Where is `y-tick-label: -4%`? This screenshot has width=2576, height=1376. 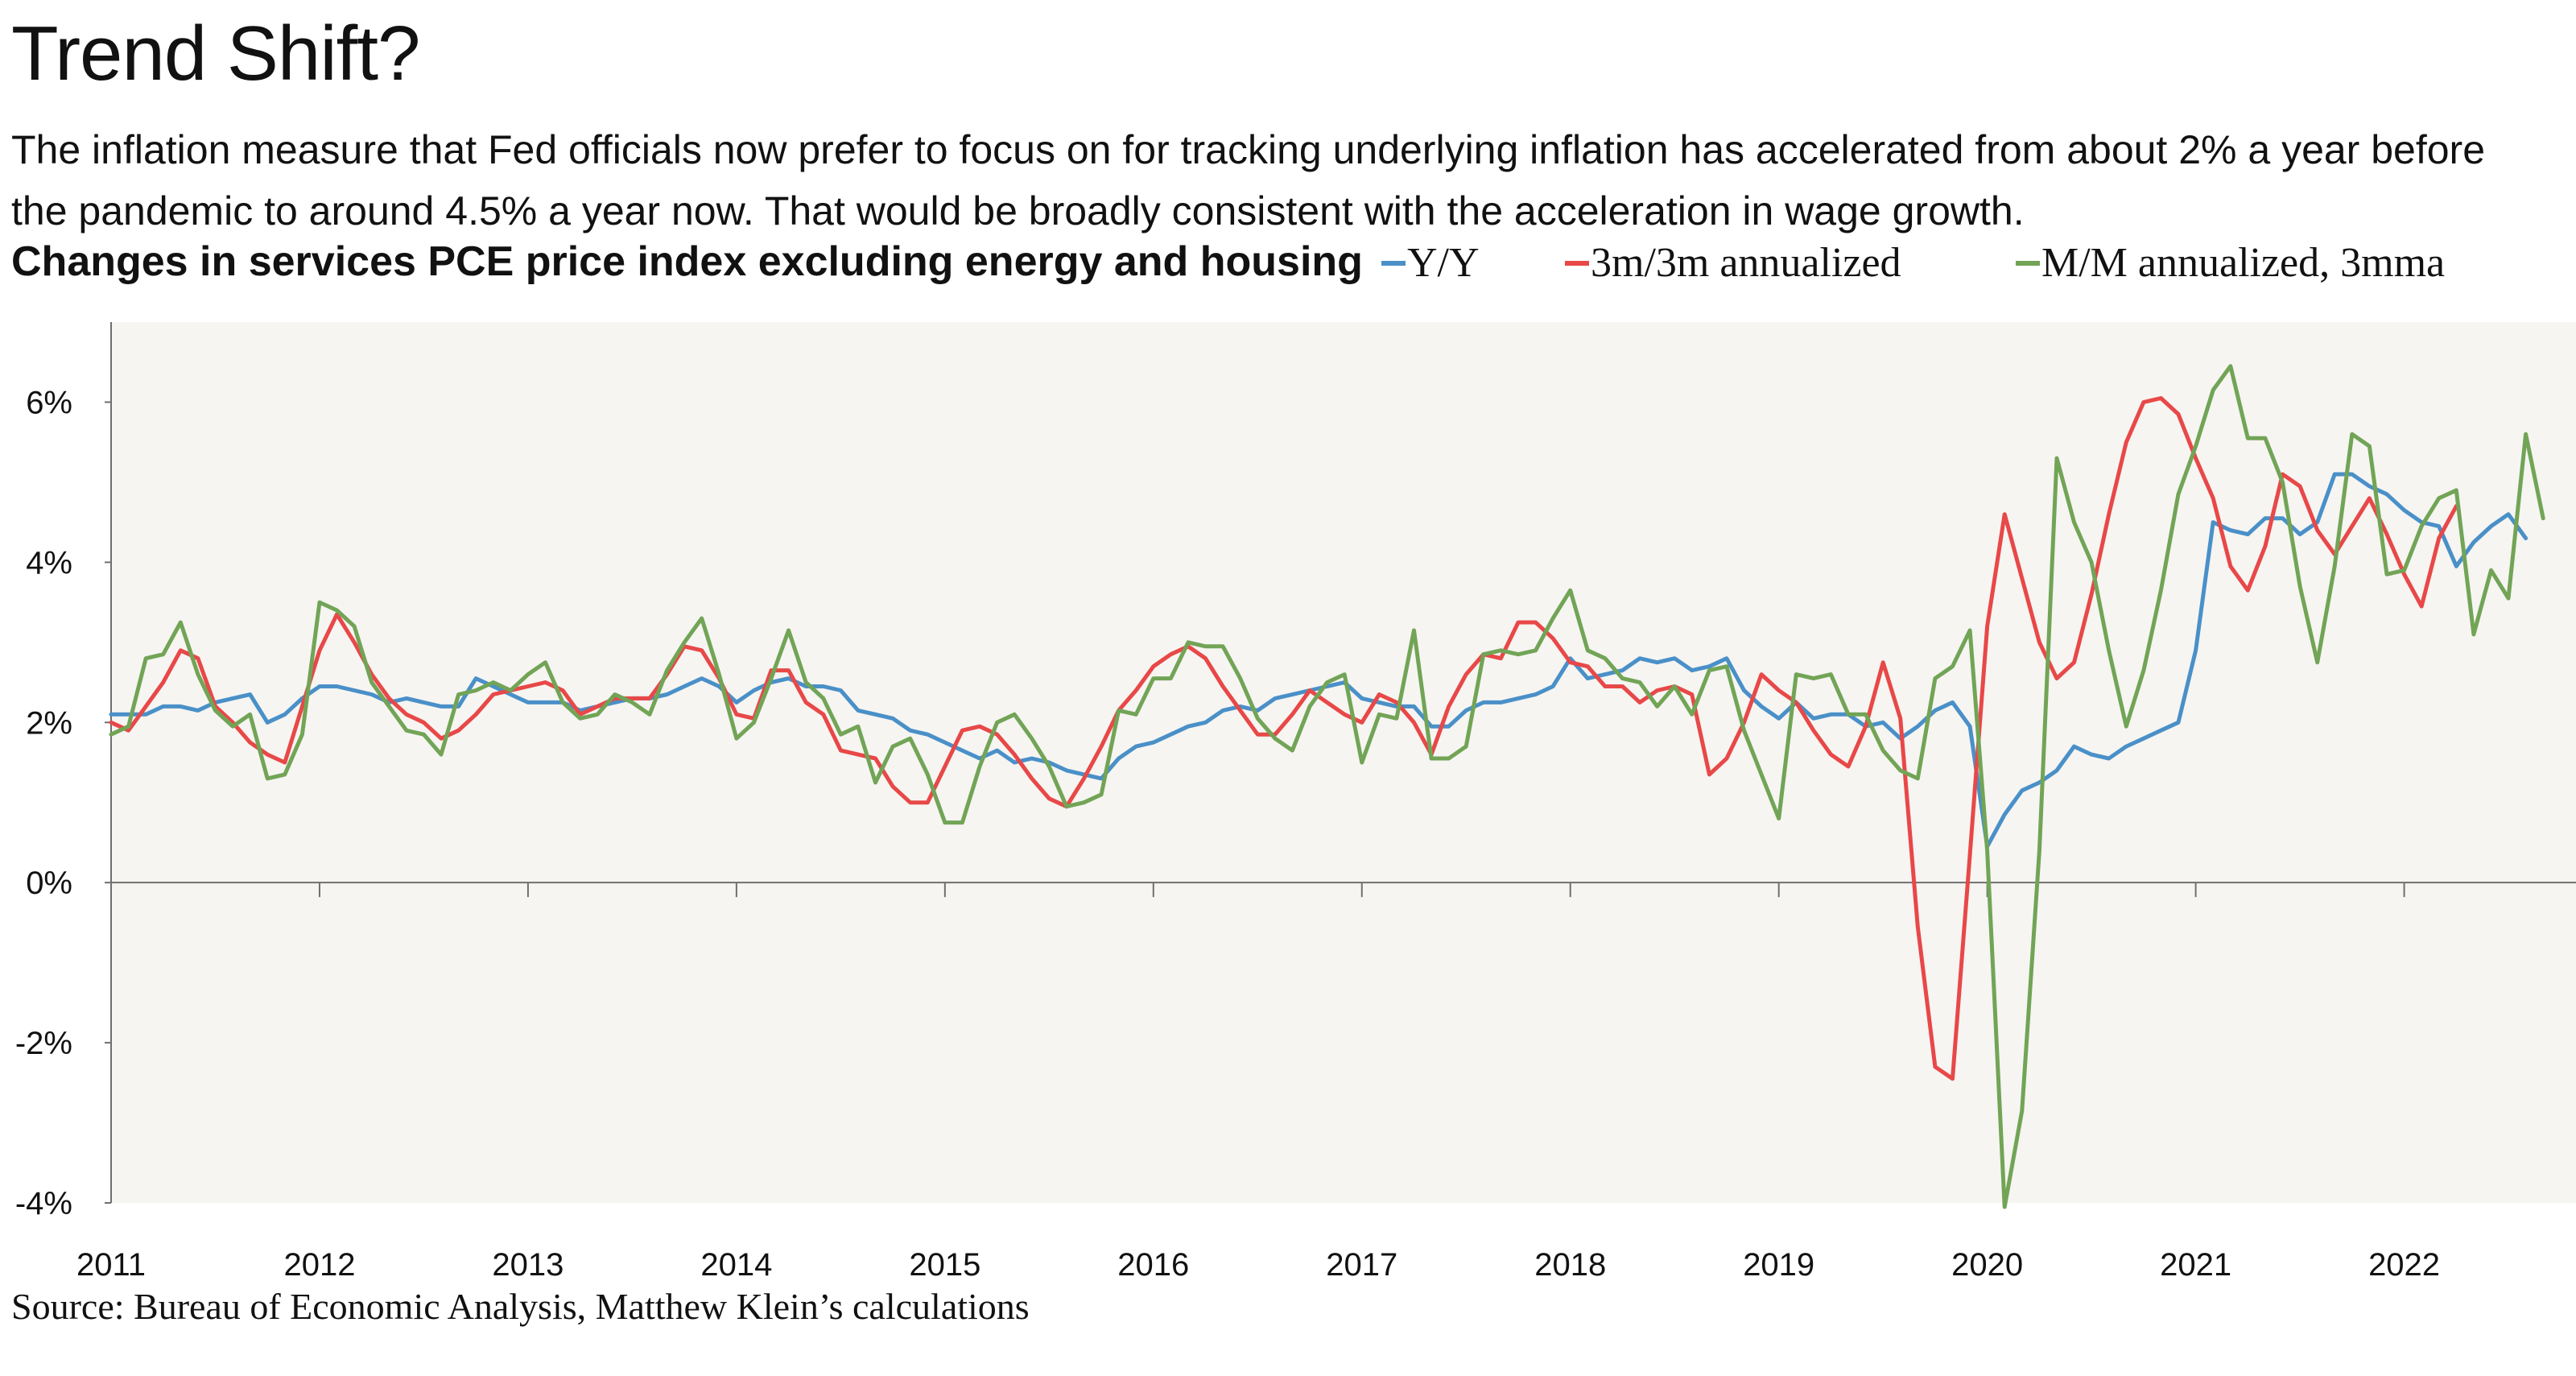 y-tick-label: -4% is located at coordinates (43, 1203).